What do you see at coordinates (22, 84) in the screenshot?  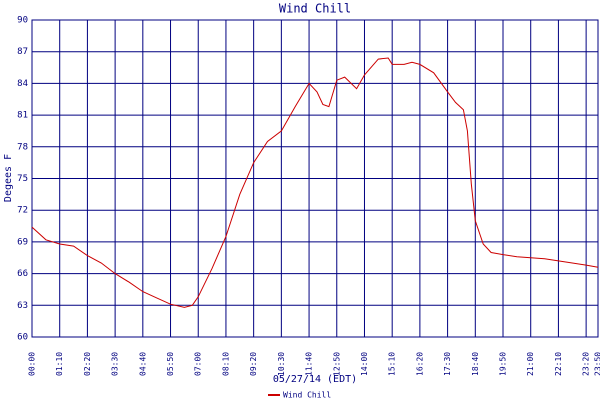 I see `y-tick-label: 84` at bounding box center [22, 84].